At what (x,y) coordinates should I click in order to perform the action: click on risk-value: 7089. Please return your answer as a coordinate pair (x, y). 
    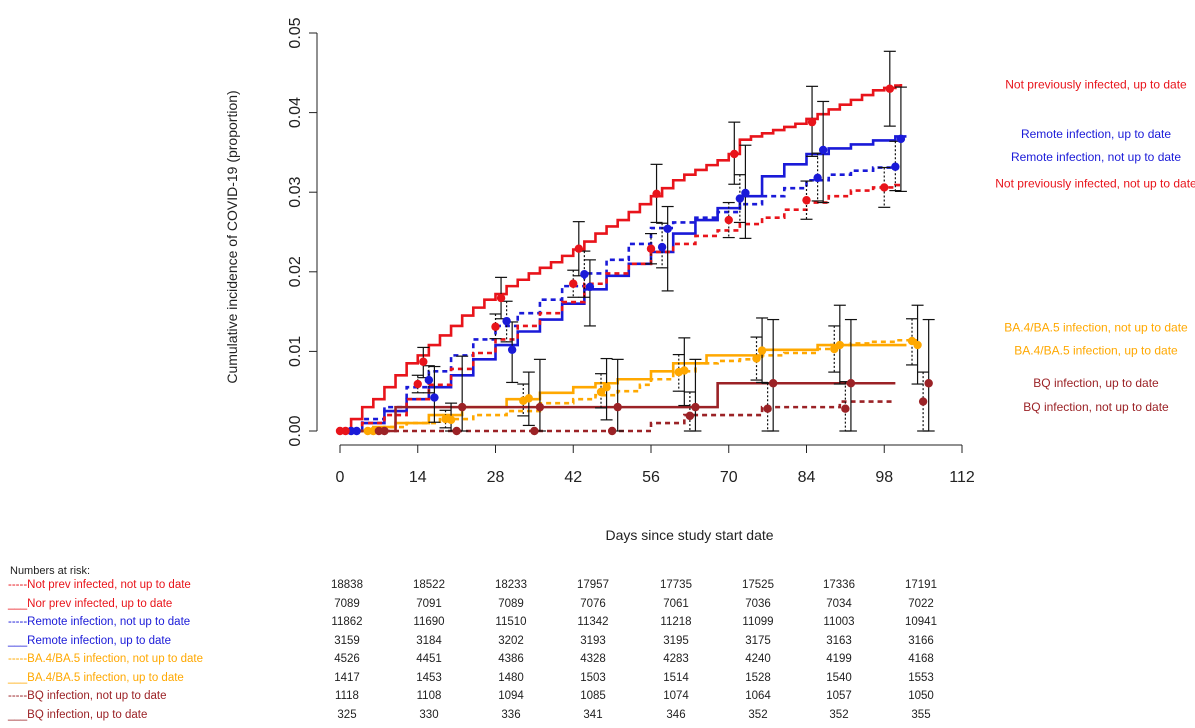
    Looking at the image, I should click on (347, 603).